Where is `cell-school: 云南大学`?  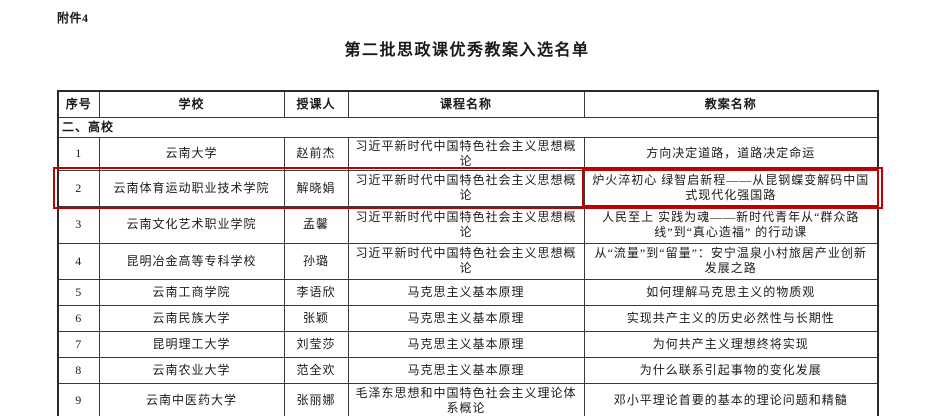 cell-school: 云南大学 is located at coordinates (191, 153).